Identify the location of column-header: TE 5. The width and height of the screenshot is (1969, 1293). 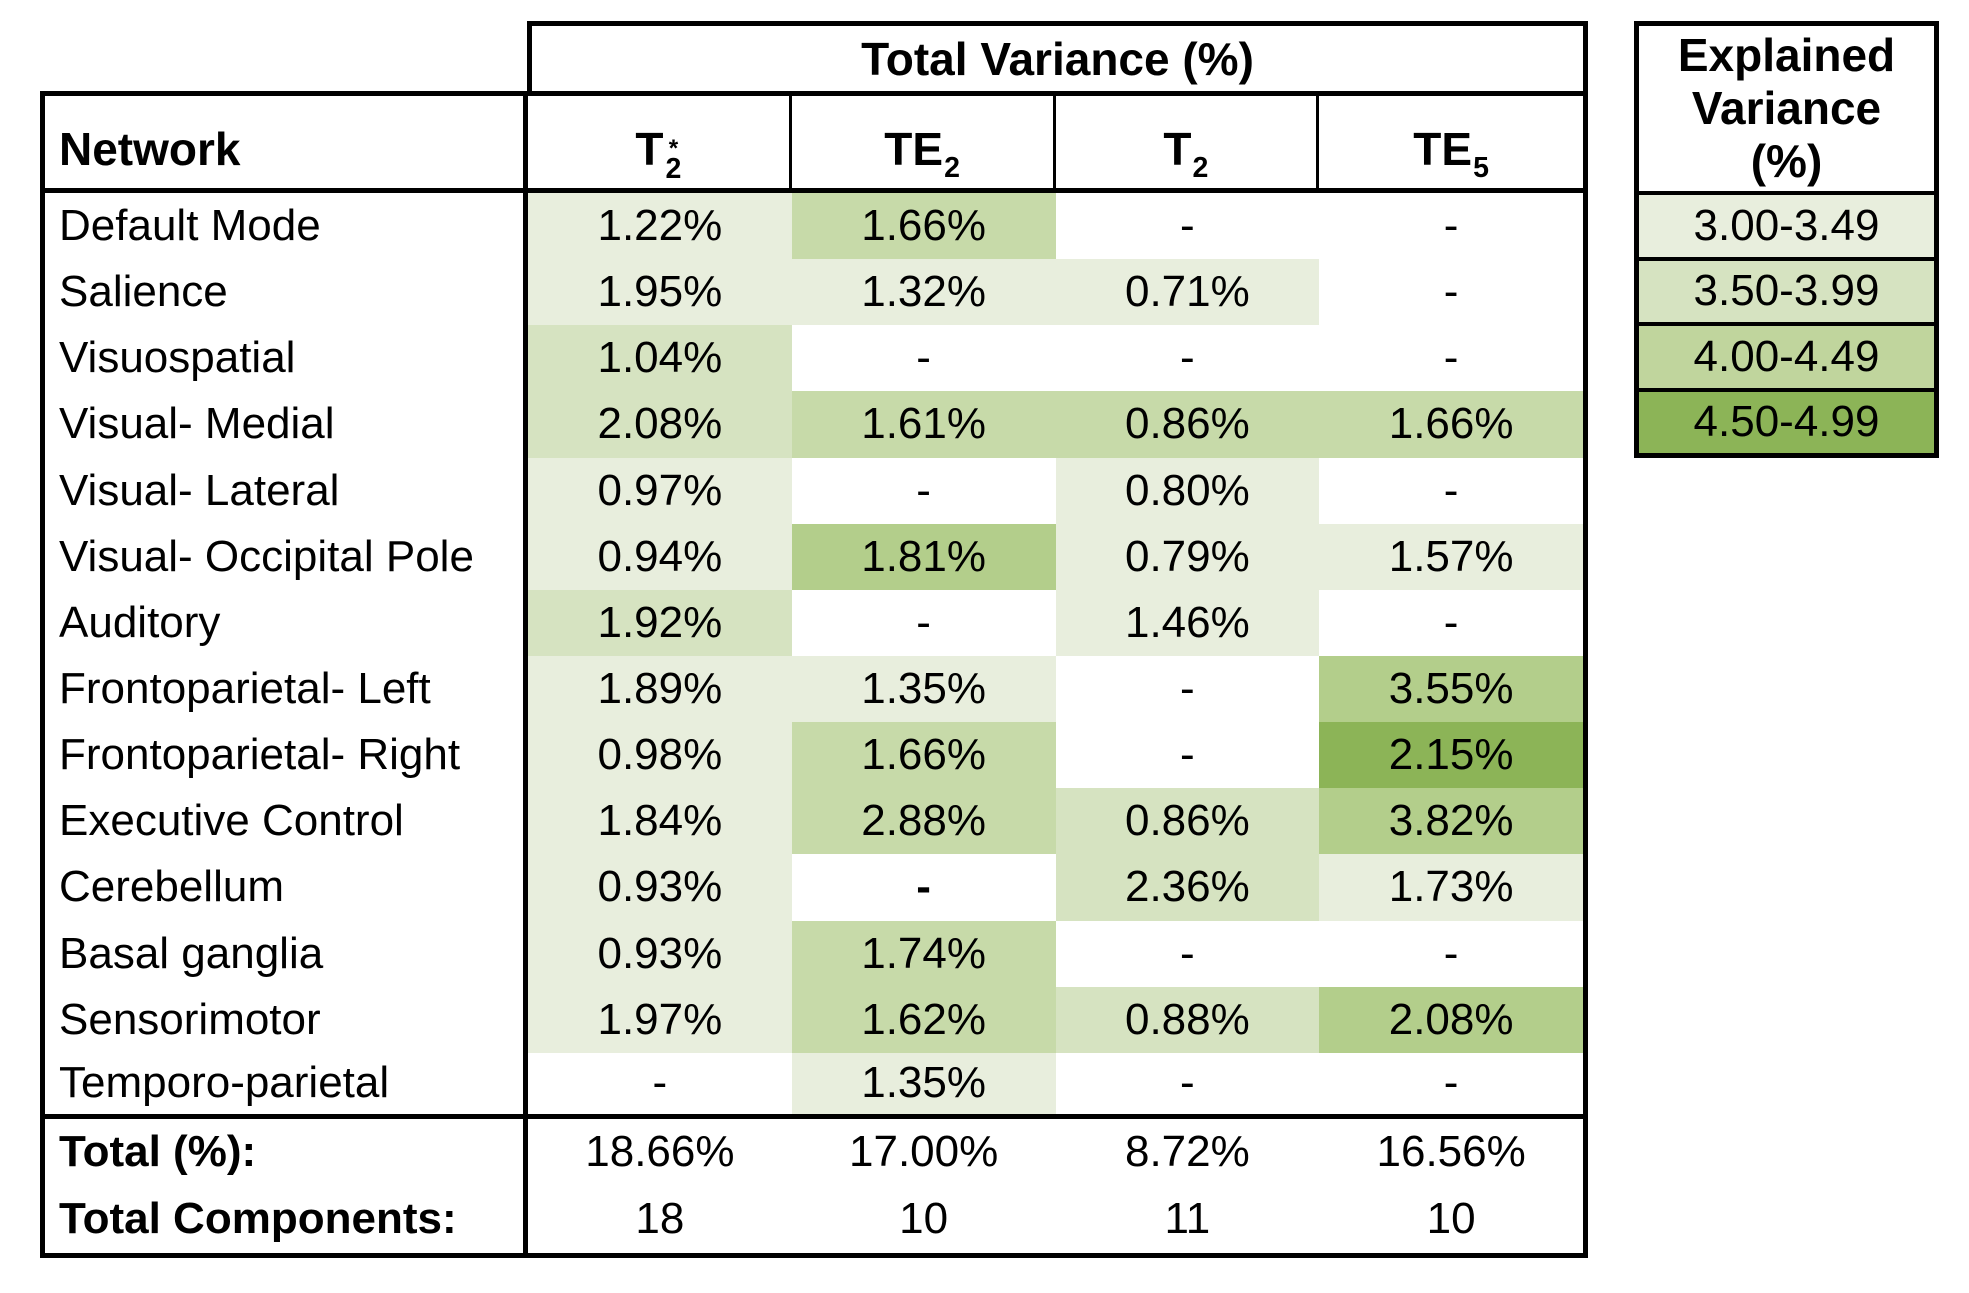
(1451, 144).